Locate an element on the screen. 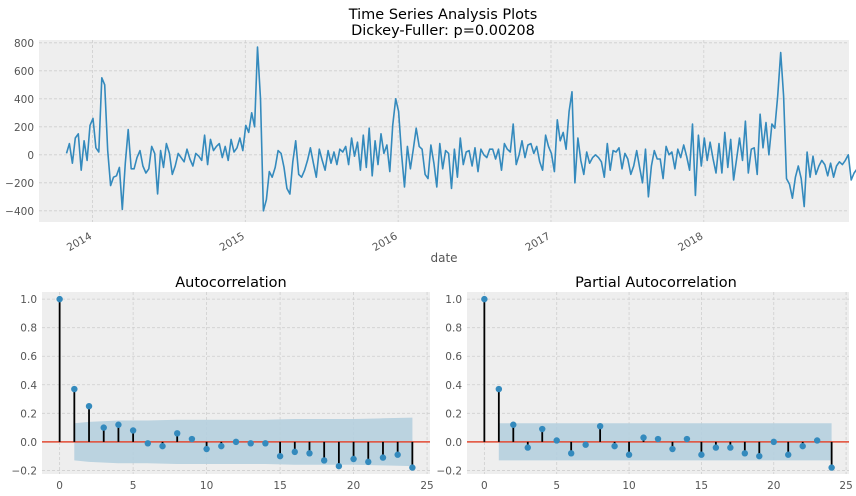 This screenshot has height=496, width=856. acf-y-tick-label: 0.2 is located at coordinates (28, 414).